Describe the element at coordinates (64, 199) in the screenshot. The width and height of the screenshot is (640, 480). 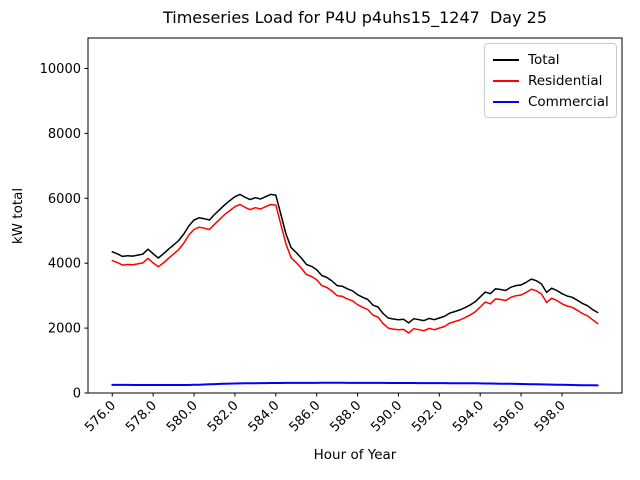
I see `y-tick-label: 6000` at that location.